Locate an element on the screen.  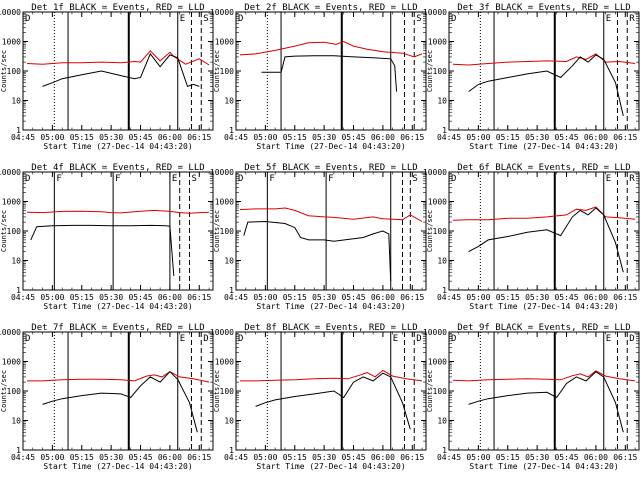
chart-title: Det 7f BLACK = Events, RED = LLD is located at coordinates (117, 328).